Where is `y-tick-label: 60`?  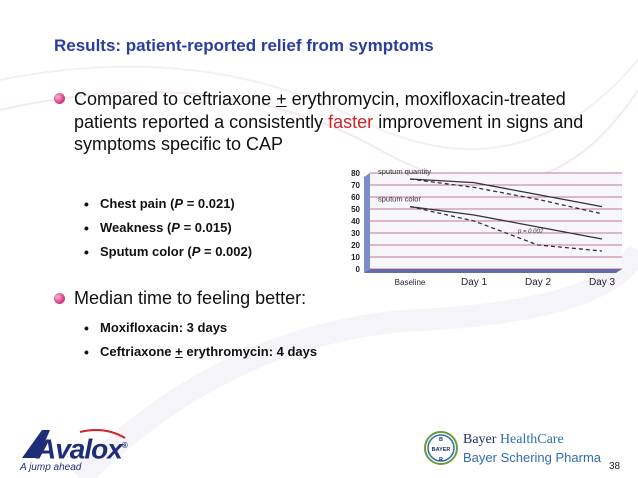
y-tick-label: 60 is located at coordinates (355, 197).